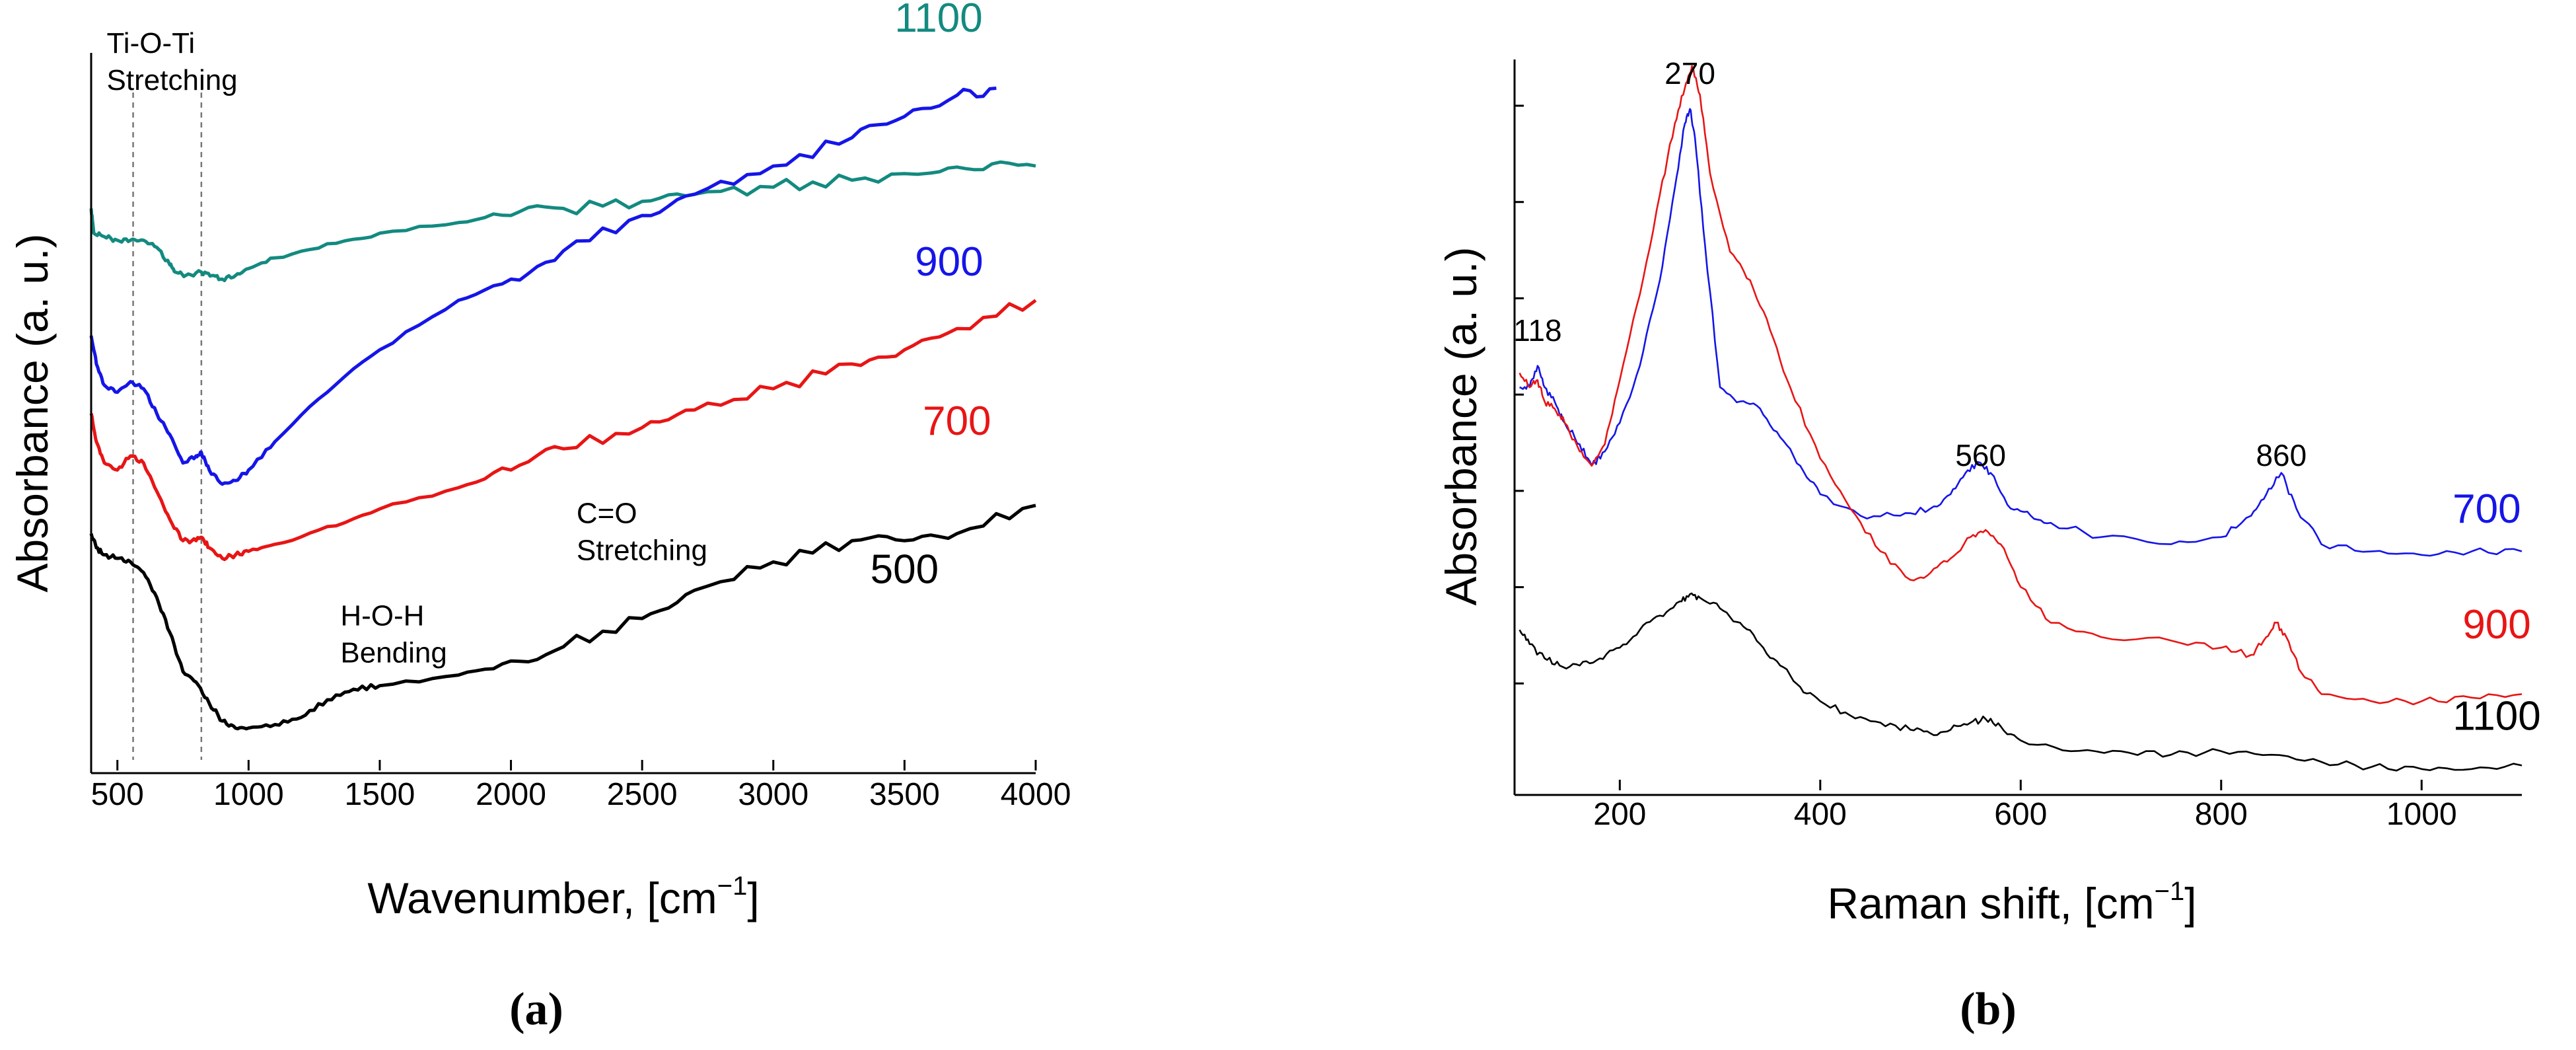  What do you see at coordinates (380, 795) in the screenshot?
I see `a-x-tick-label-1500: 1500` at bounding box center [380, 795].